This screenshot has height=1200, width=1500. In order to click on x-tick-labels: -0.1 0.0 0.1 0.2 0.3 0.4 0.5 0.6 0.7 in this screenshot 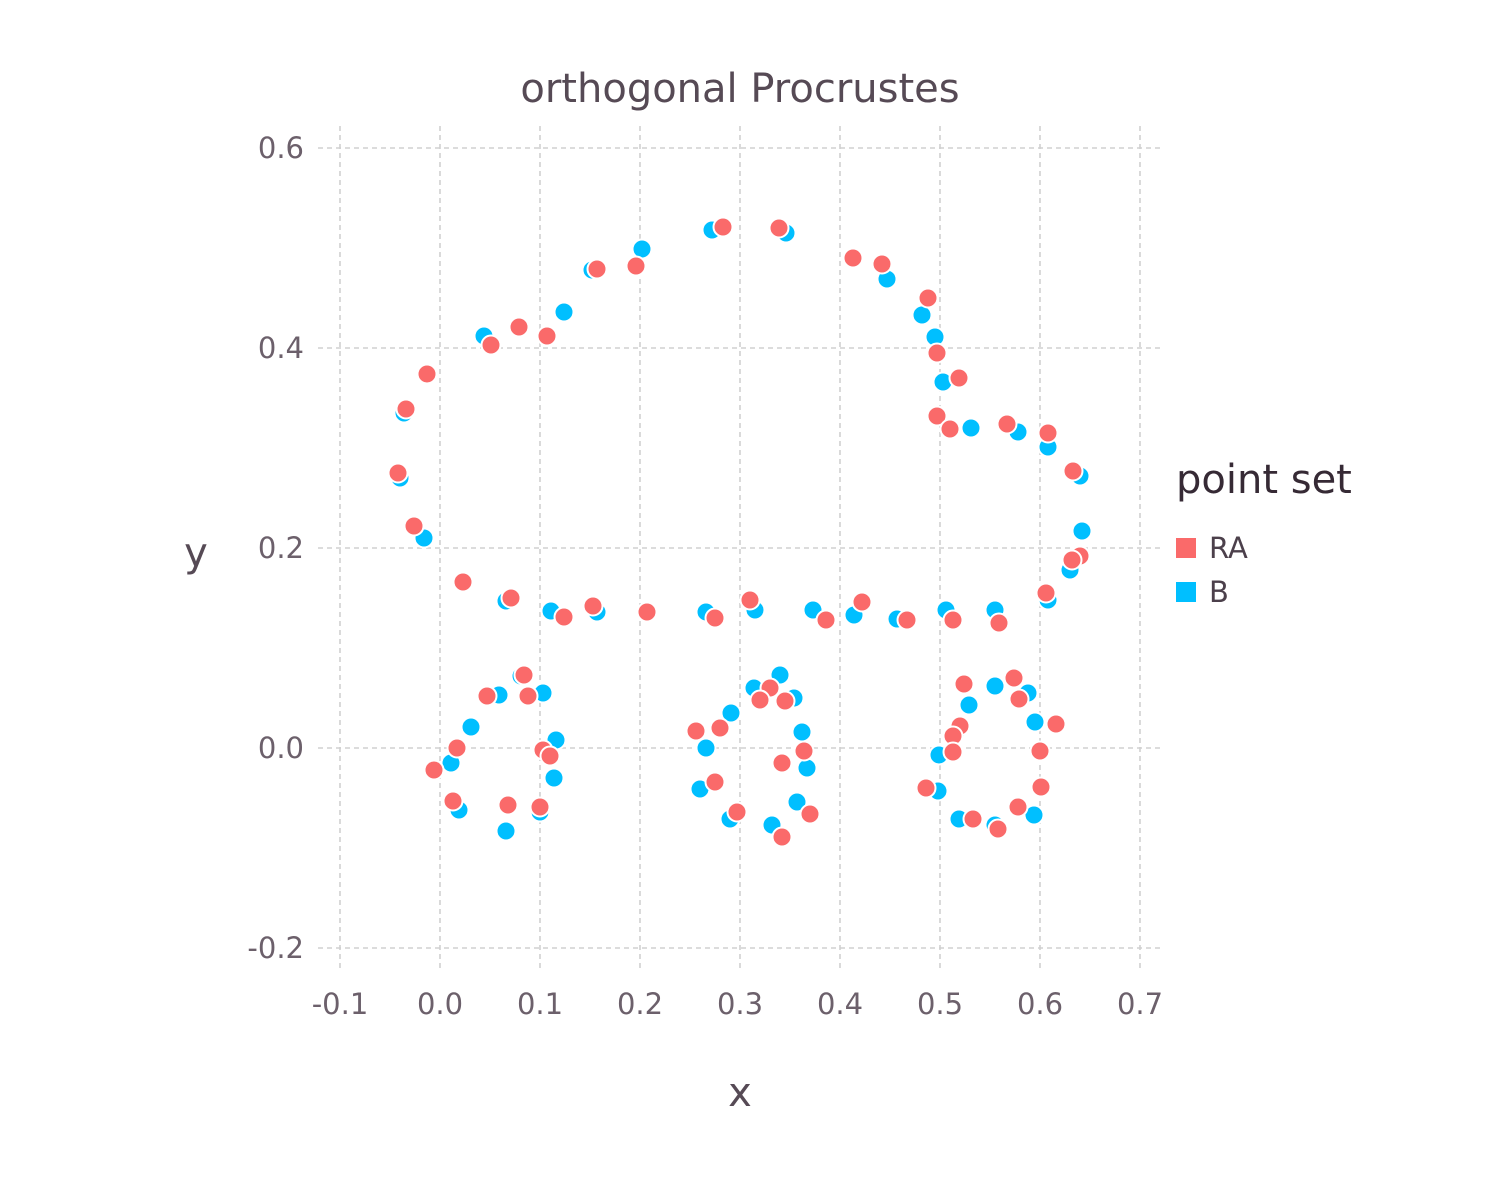, I will do `click(737, 1004)`.